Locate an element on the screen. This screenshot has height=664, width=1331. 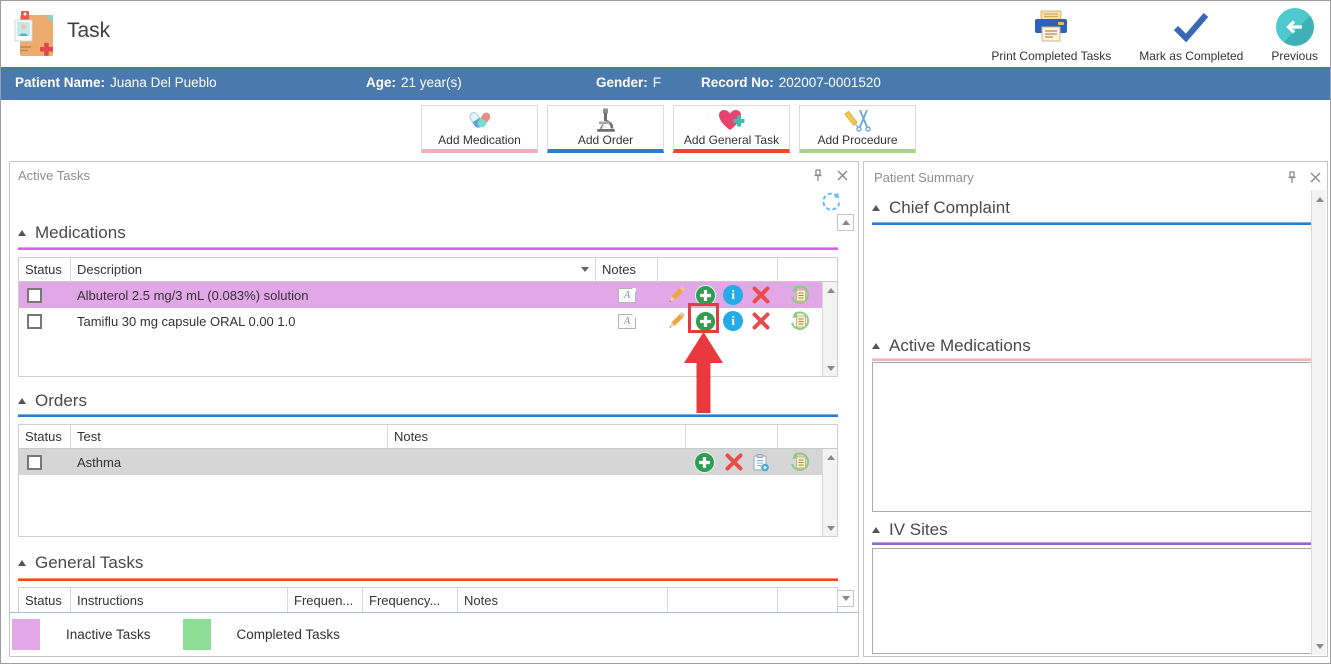
mark-as-completed-button: Mark as Completed is located at coordinates (1191, 35).